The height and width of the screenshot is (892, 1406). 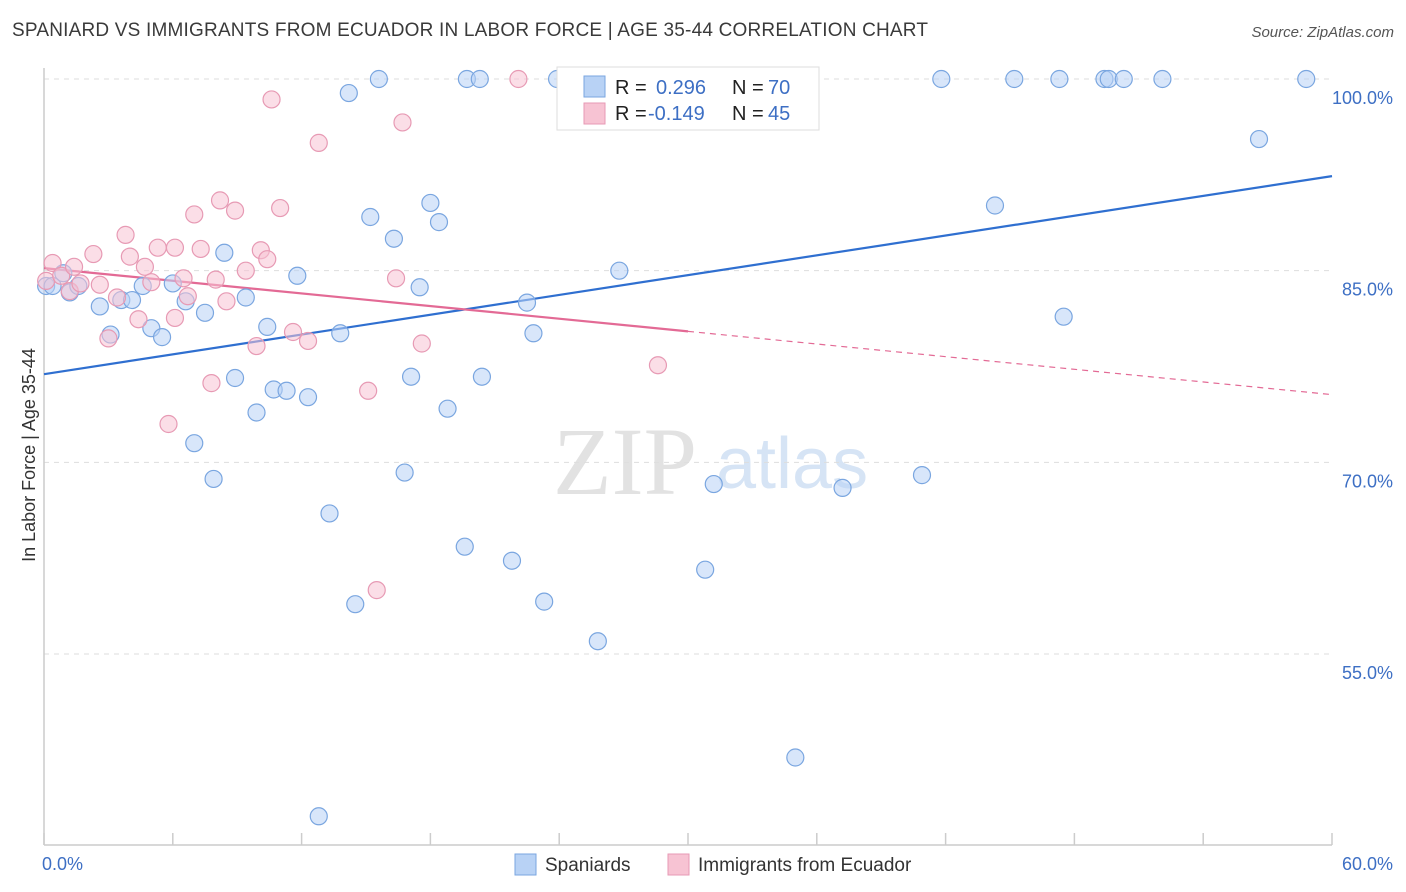 I want to click on stats-legend: R = 0.296 N = 70 R = -0.149 N = 45, so click(x=688, y=98).